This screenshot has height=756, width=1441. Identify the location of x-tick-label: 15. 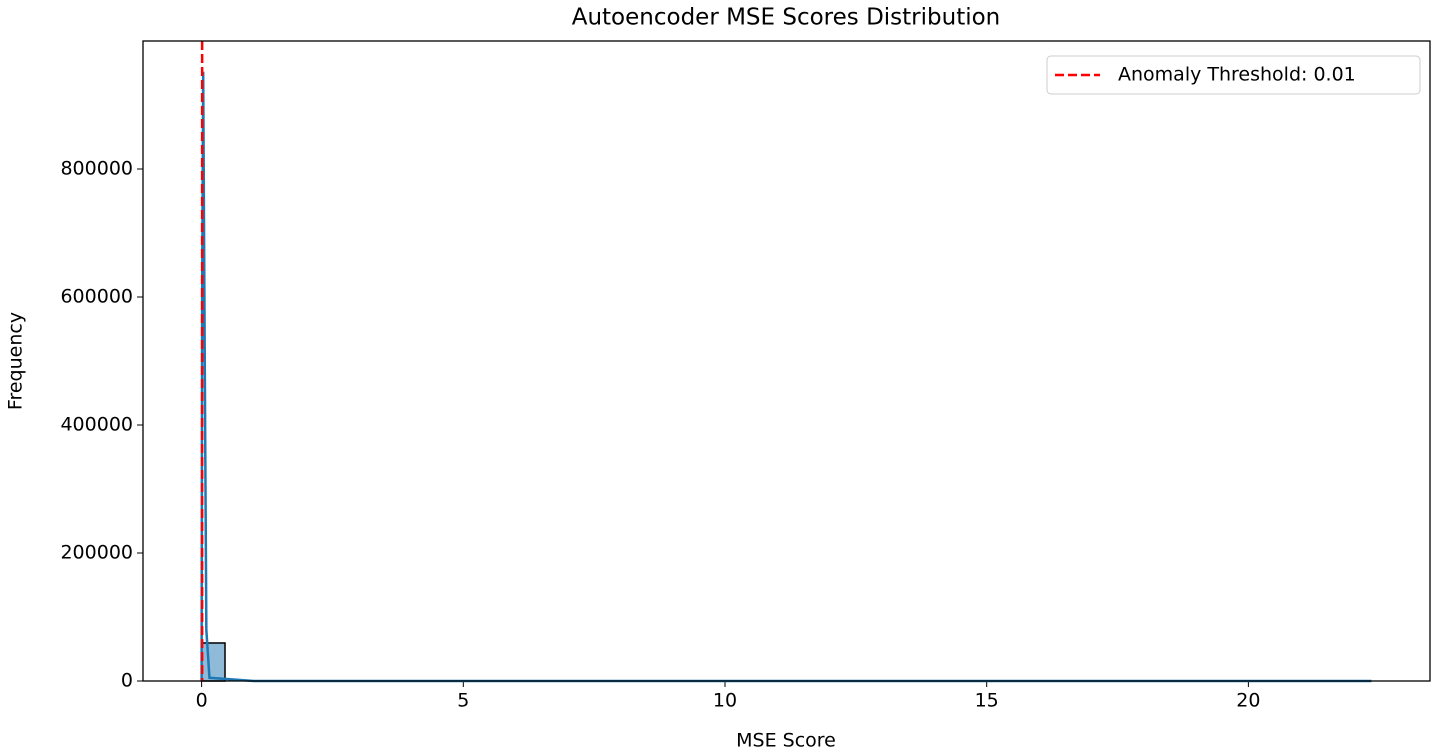
(987, 701).